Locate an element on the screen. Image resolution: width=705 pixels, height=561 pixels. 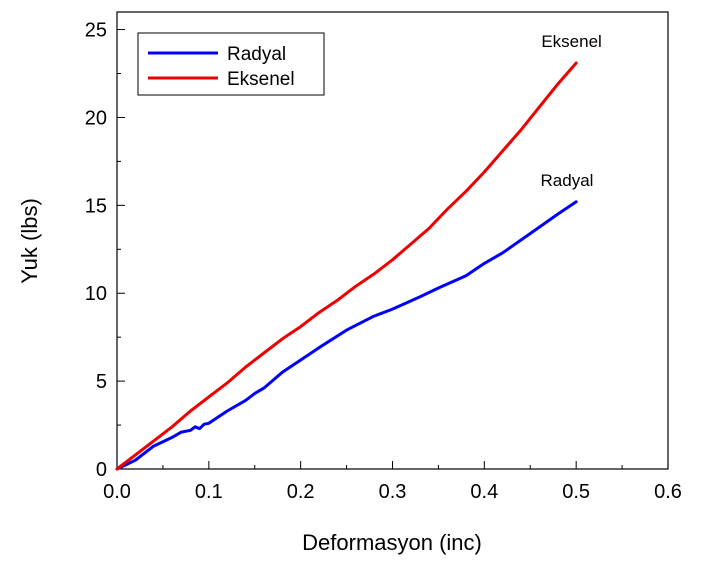
y-tick-label: 10 is located at coordinates (96, 294).